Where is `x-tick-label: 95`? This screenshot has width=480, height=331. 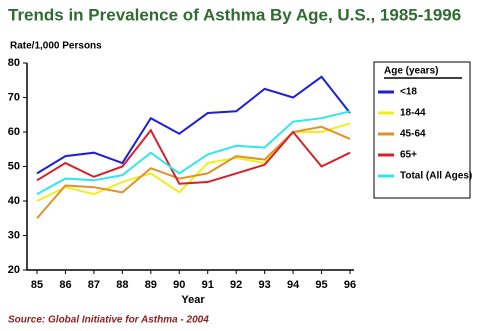
x-tick-label: 95 is located at coordinates (321, 285).